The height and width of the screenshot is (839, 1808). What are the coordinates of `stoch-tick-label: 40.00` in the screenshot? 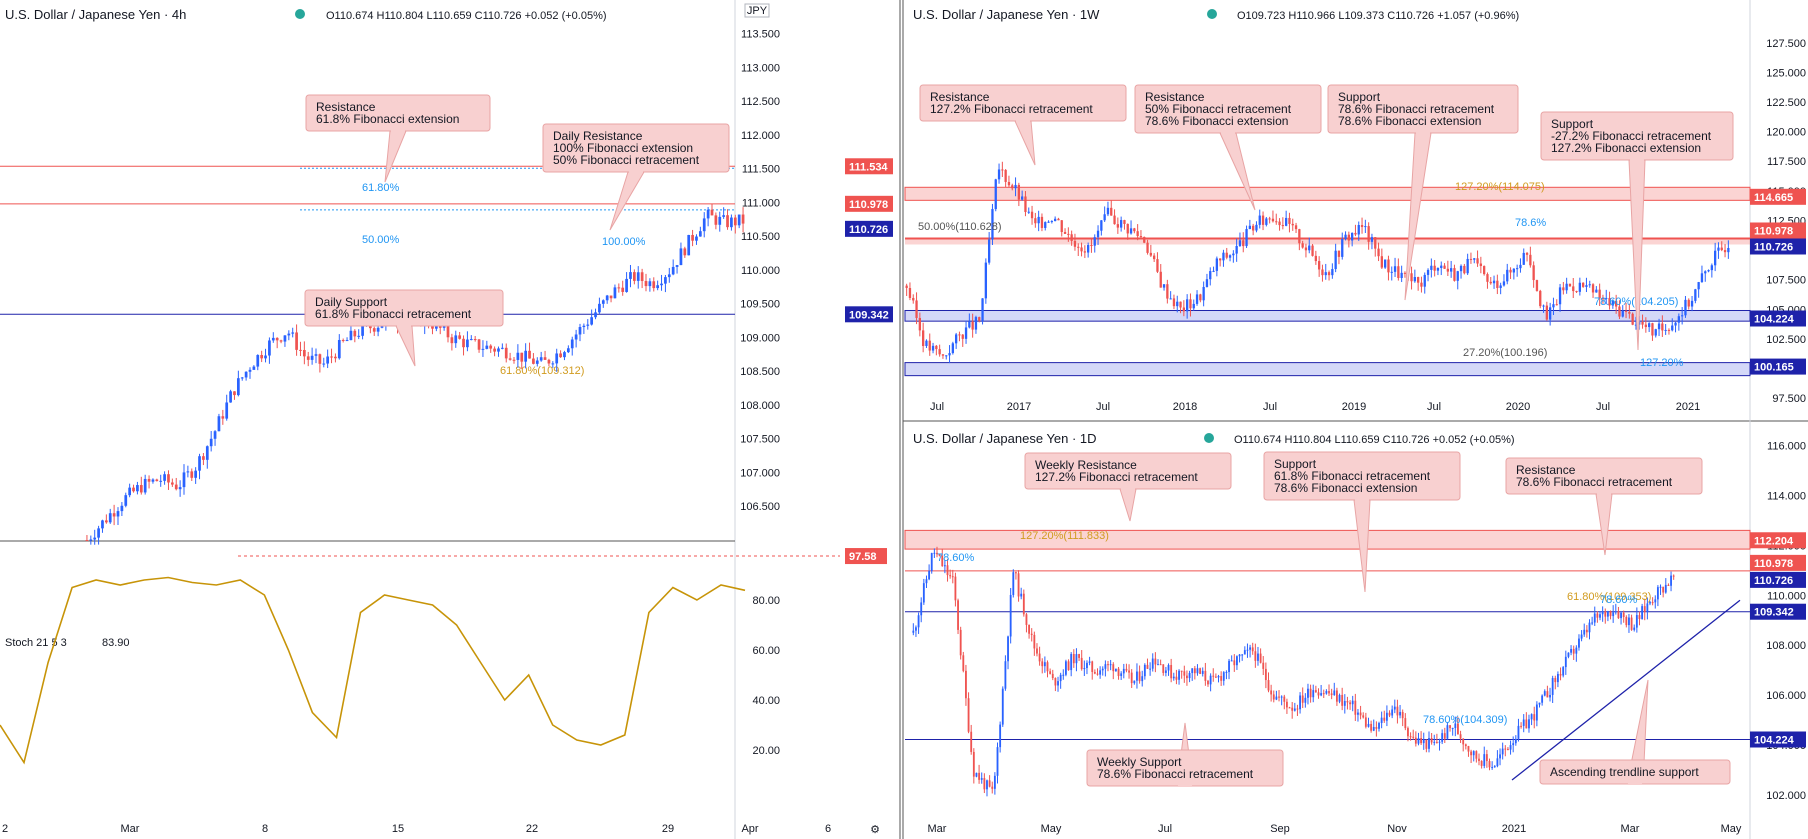 It's located at (766, 701).